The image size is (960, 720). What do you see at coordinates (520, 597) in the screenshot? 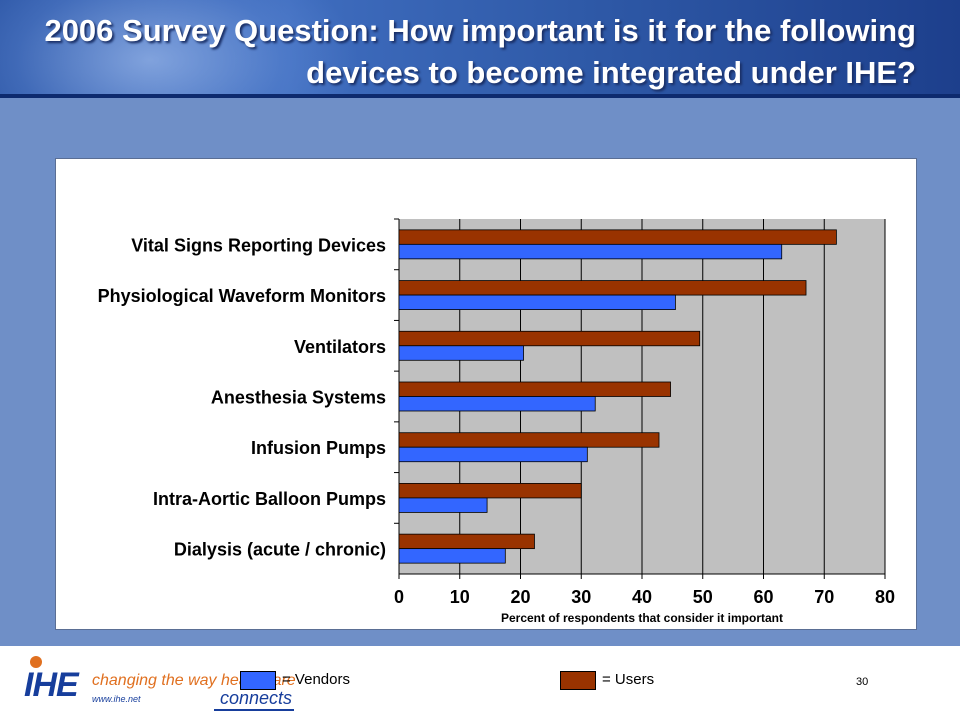
I see `x-tick-label: 20` at bounding box center [520, 597].